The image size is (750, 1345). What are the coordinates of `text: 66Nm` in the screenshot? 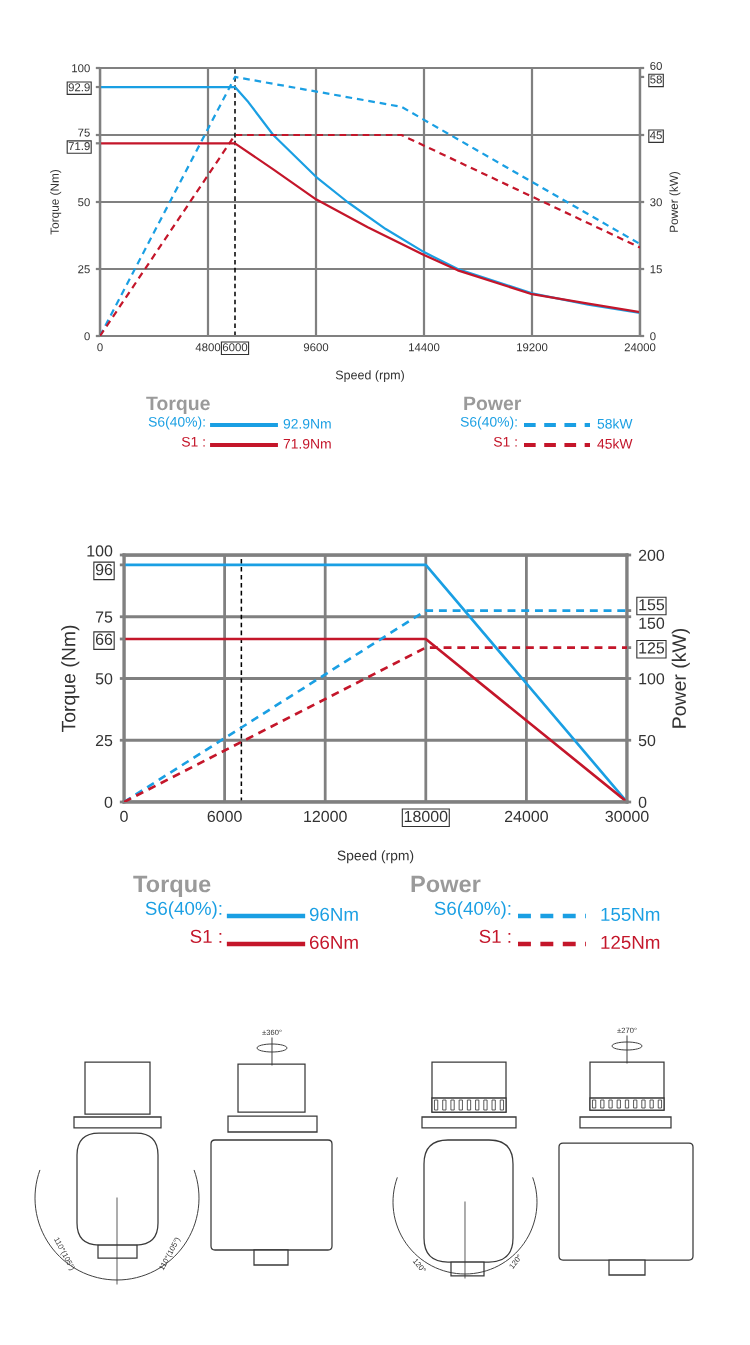 It's located at (333, 942).